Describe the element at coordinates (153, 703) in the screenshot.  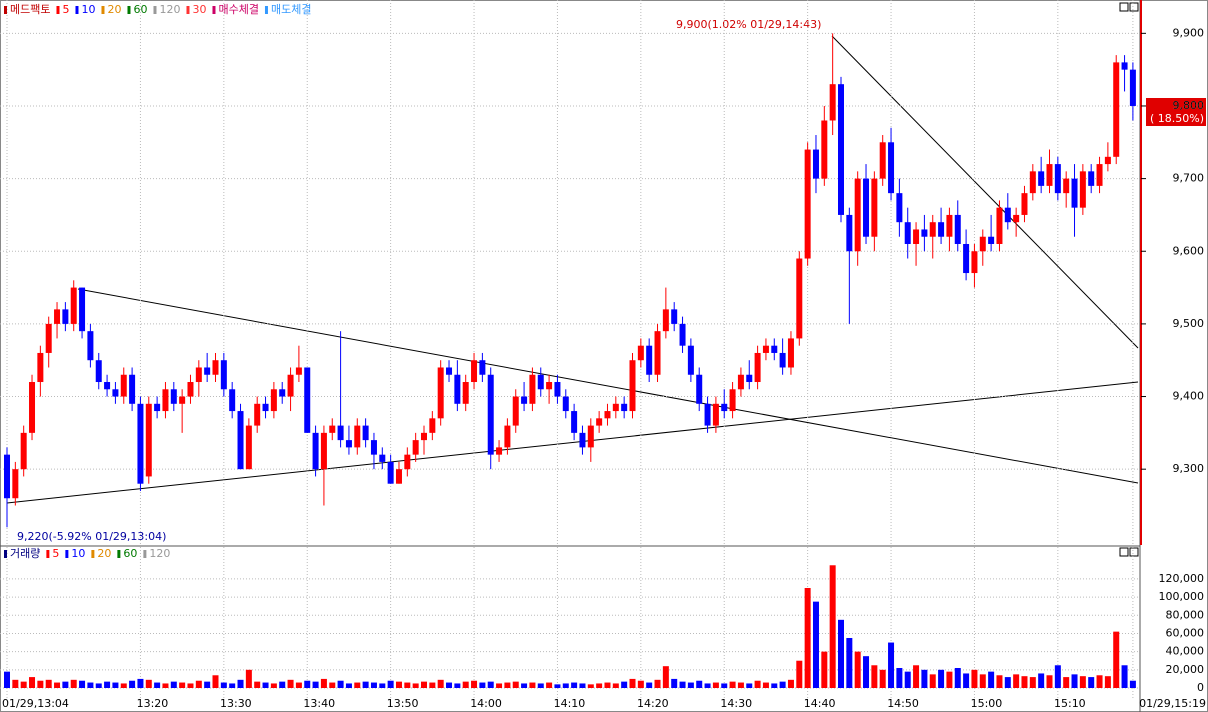
I see `x-tick-label: 13:20` at that location.